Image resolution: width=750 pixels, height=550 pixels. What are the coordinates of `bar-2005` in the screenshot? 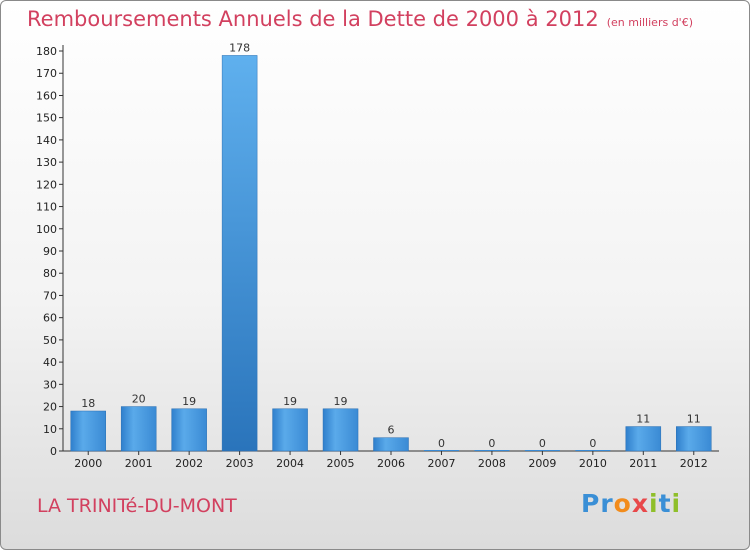 It's located at (340, 430).